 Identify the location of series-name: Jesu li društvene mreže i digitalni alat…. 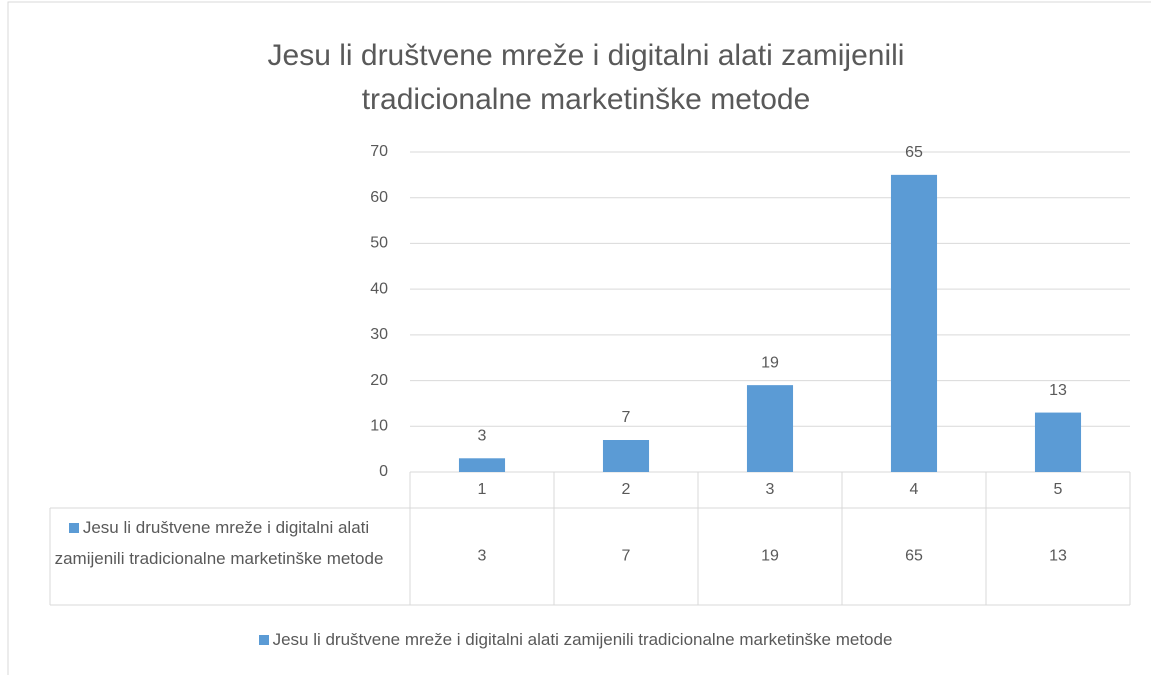
(219, 543).